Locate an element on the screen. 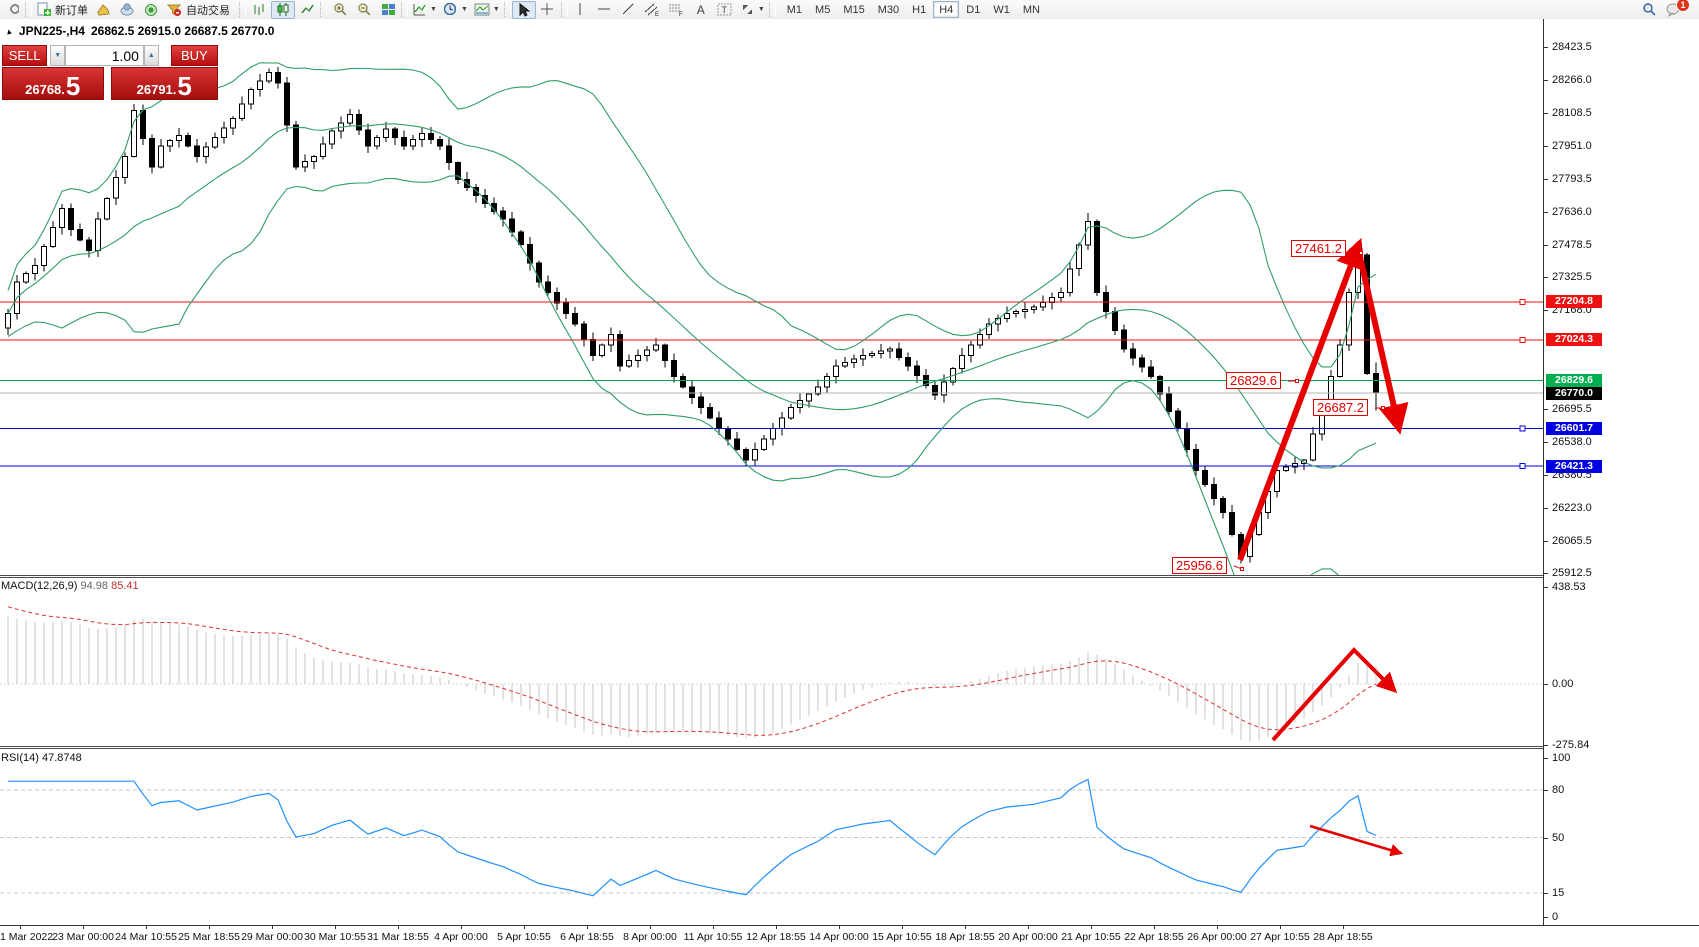  search-button is located at coordinates (1649, 10).